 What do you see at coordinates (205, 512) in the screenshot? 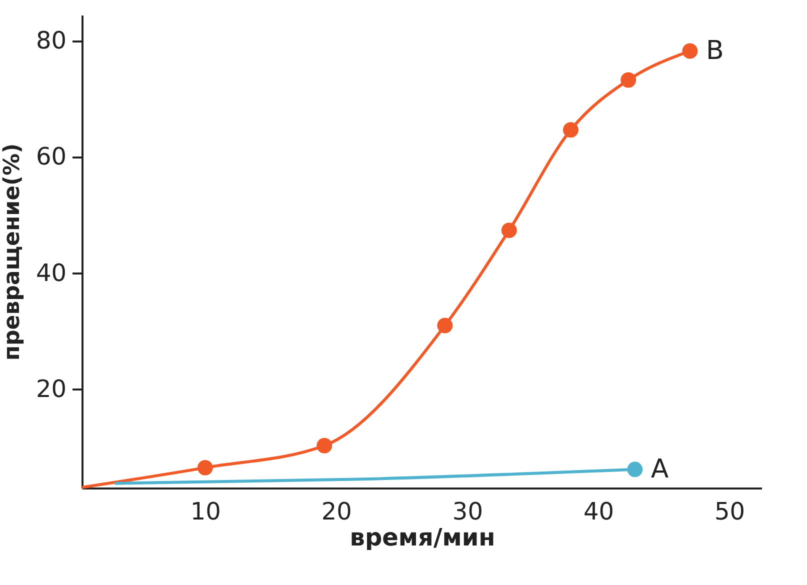
I see `x-tick-label: 10` at bounding box center [205, 512].